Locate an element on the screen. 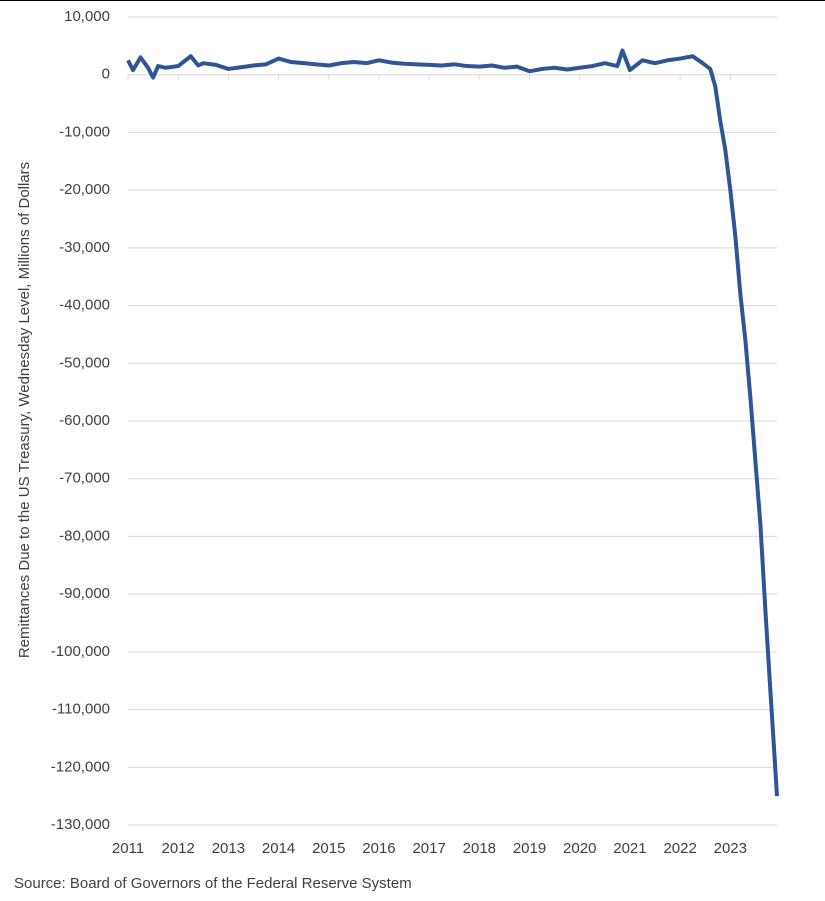  y-tick-label: 10,000 is located at coordinates (87, 16).